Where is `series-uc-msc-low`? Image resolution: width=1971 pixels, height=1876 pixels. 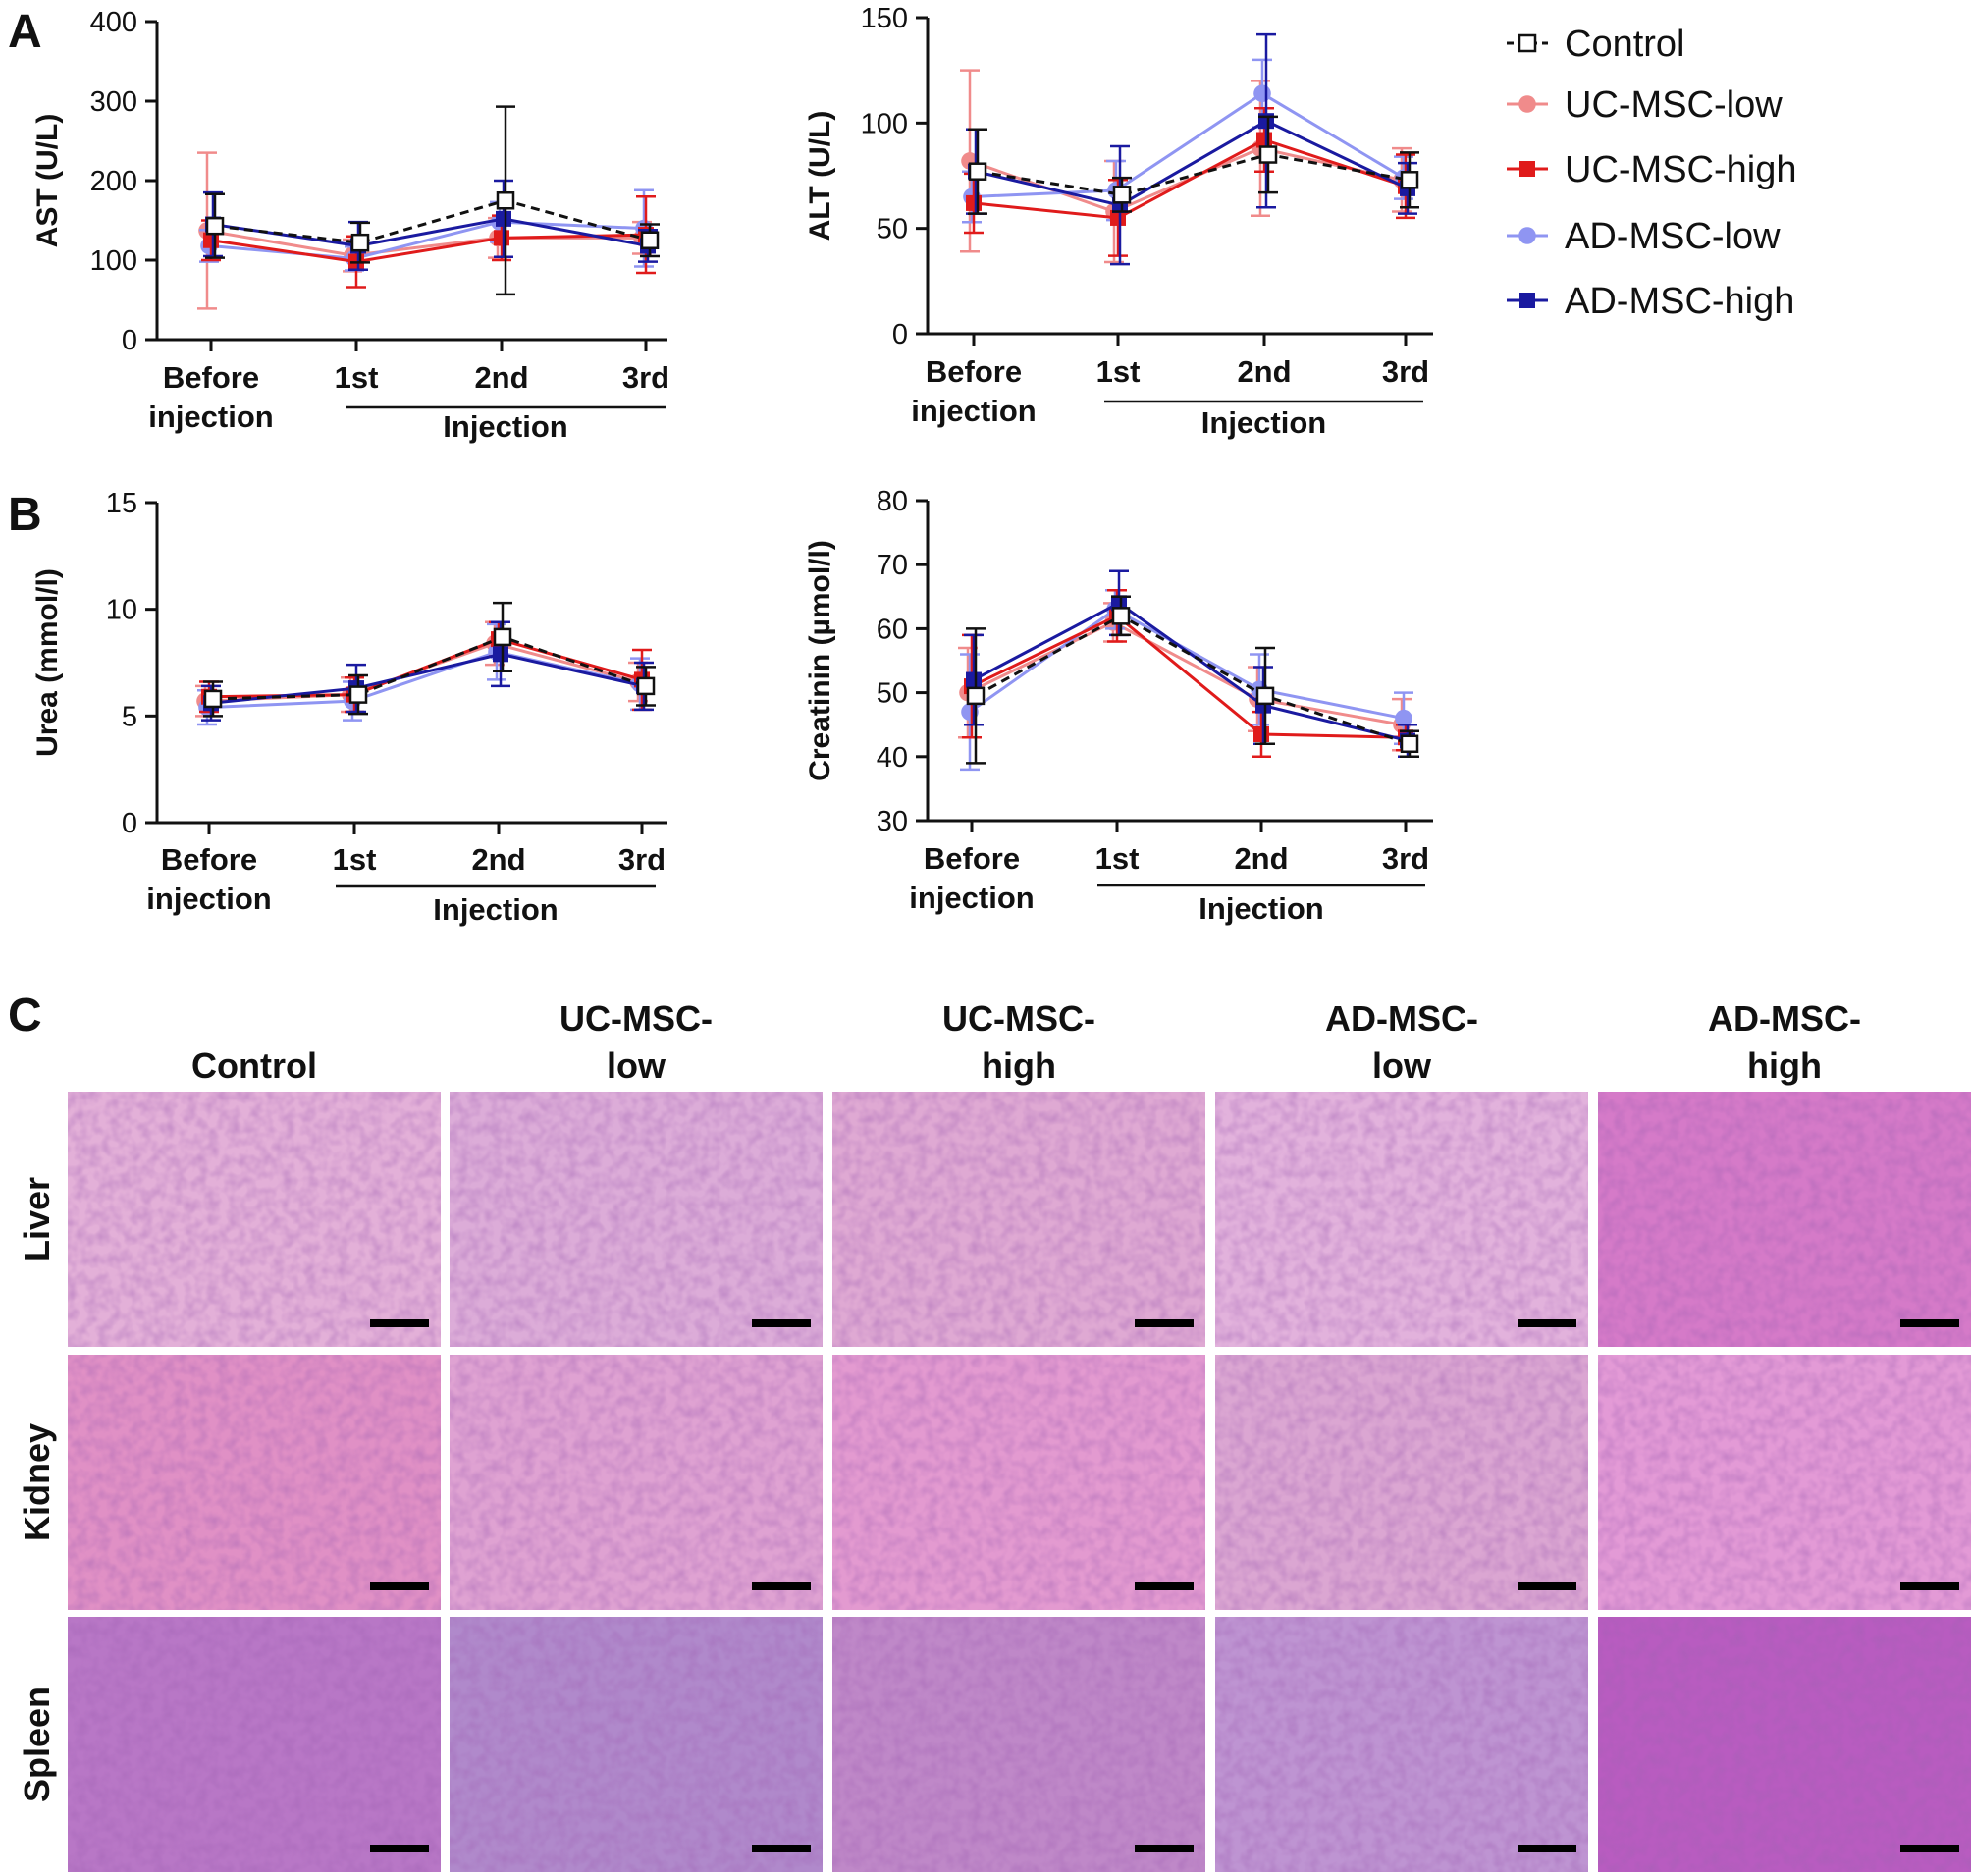
series-uc-msc-low is located at coordinates (1185, 677).